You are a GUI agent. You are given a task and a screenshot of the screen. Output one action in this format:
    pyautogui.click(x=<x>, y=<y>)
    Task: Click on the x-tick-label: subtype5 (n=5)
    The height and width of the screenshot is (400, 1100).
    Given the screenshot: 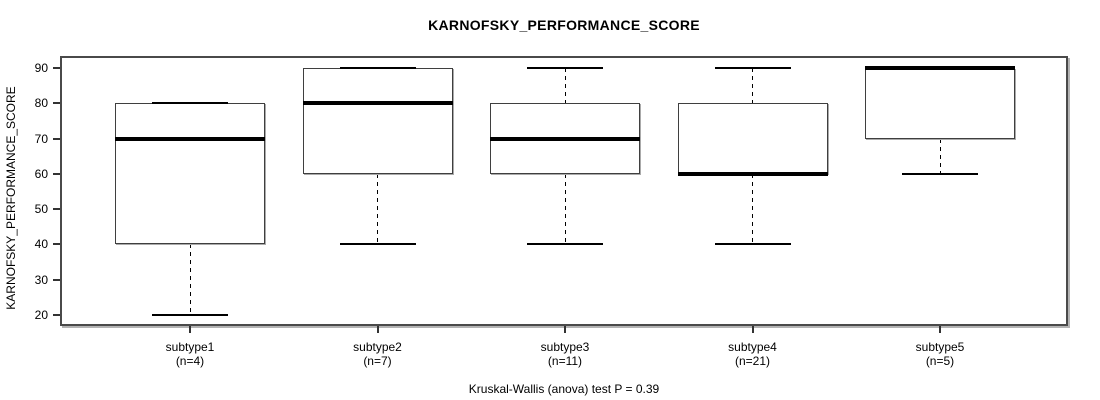 What is the action you would take?
    pyautogui.click(x=940, y=354)
    